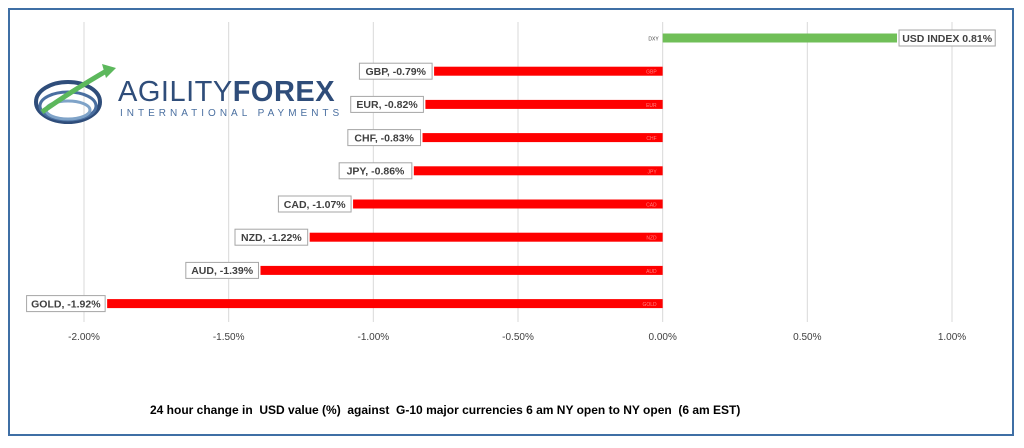 The height and width of the screenshot is (448, 1024). I want to click on data-label: CAD, -1.07%, so click(315, 205).